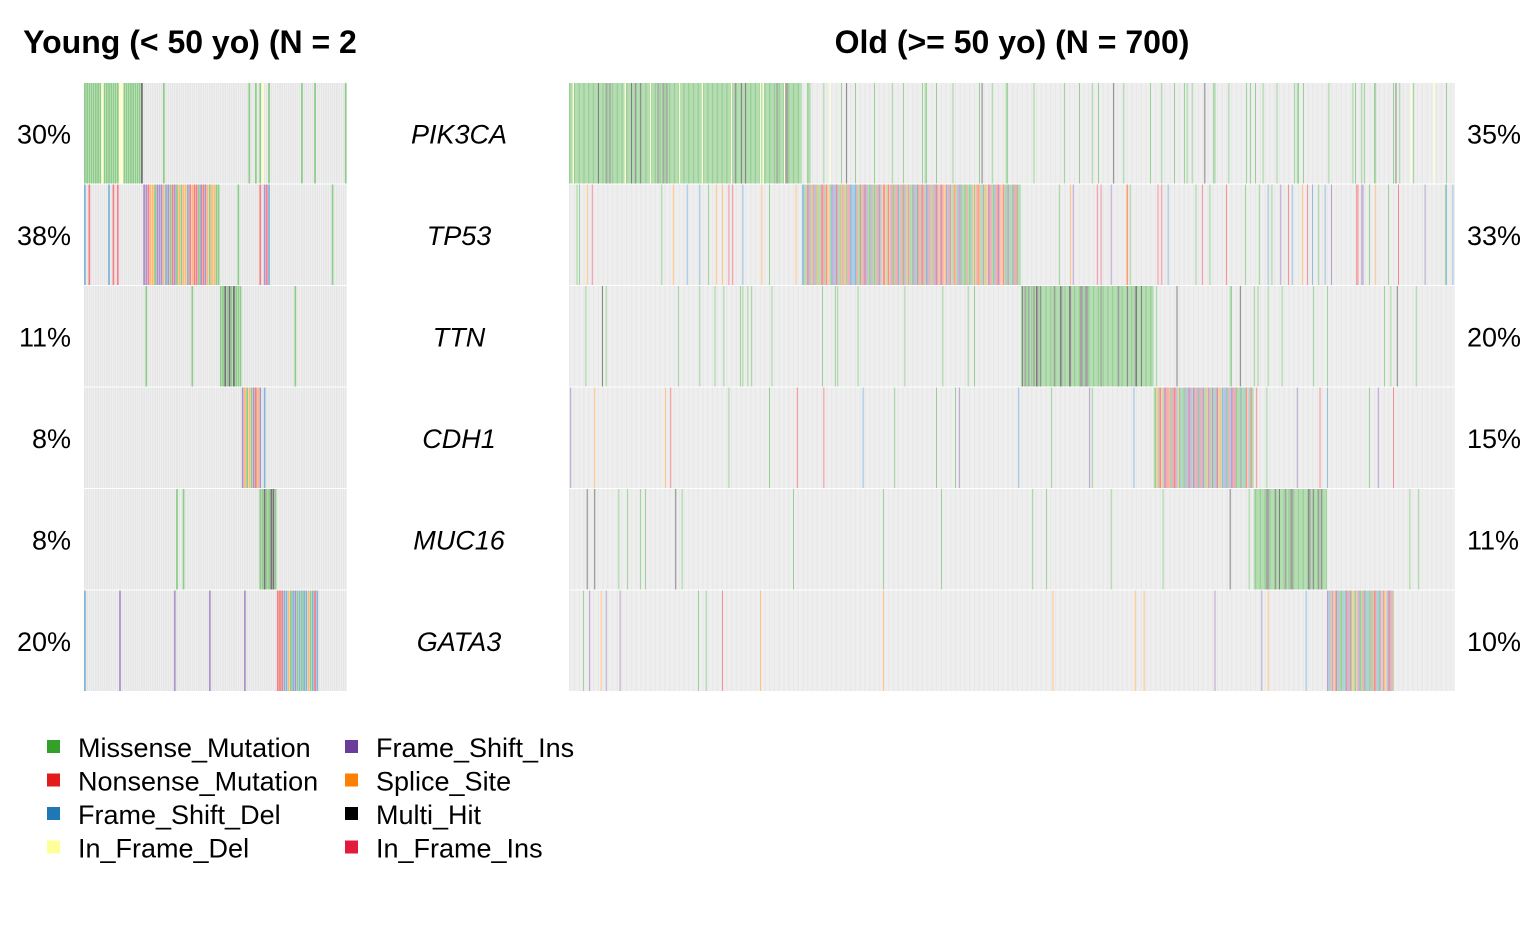 Image resolution: width=1540 pixels, height=951 pixels. What do you see at coordinates (163, 849) in the screenshot?
I see `legend-label-in-frame-del: In_Frame_Del` at bounding box center [163, 849].